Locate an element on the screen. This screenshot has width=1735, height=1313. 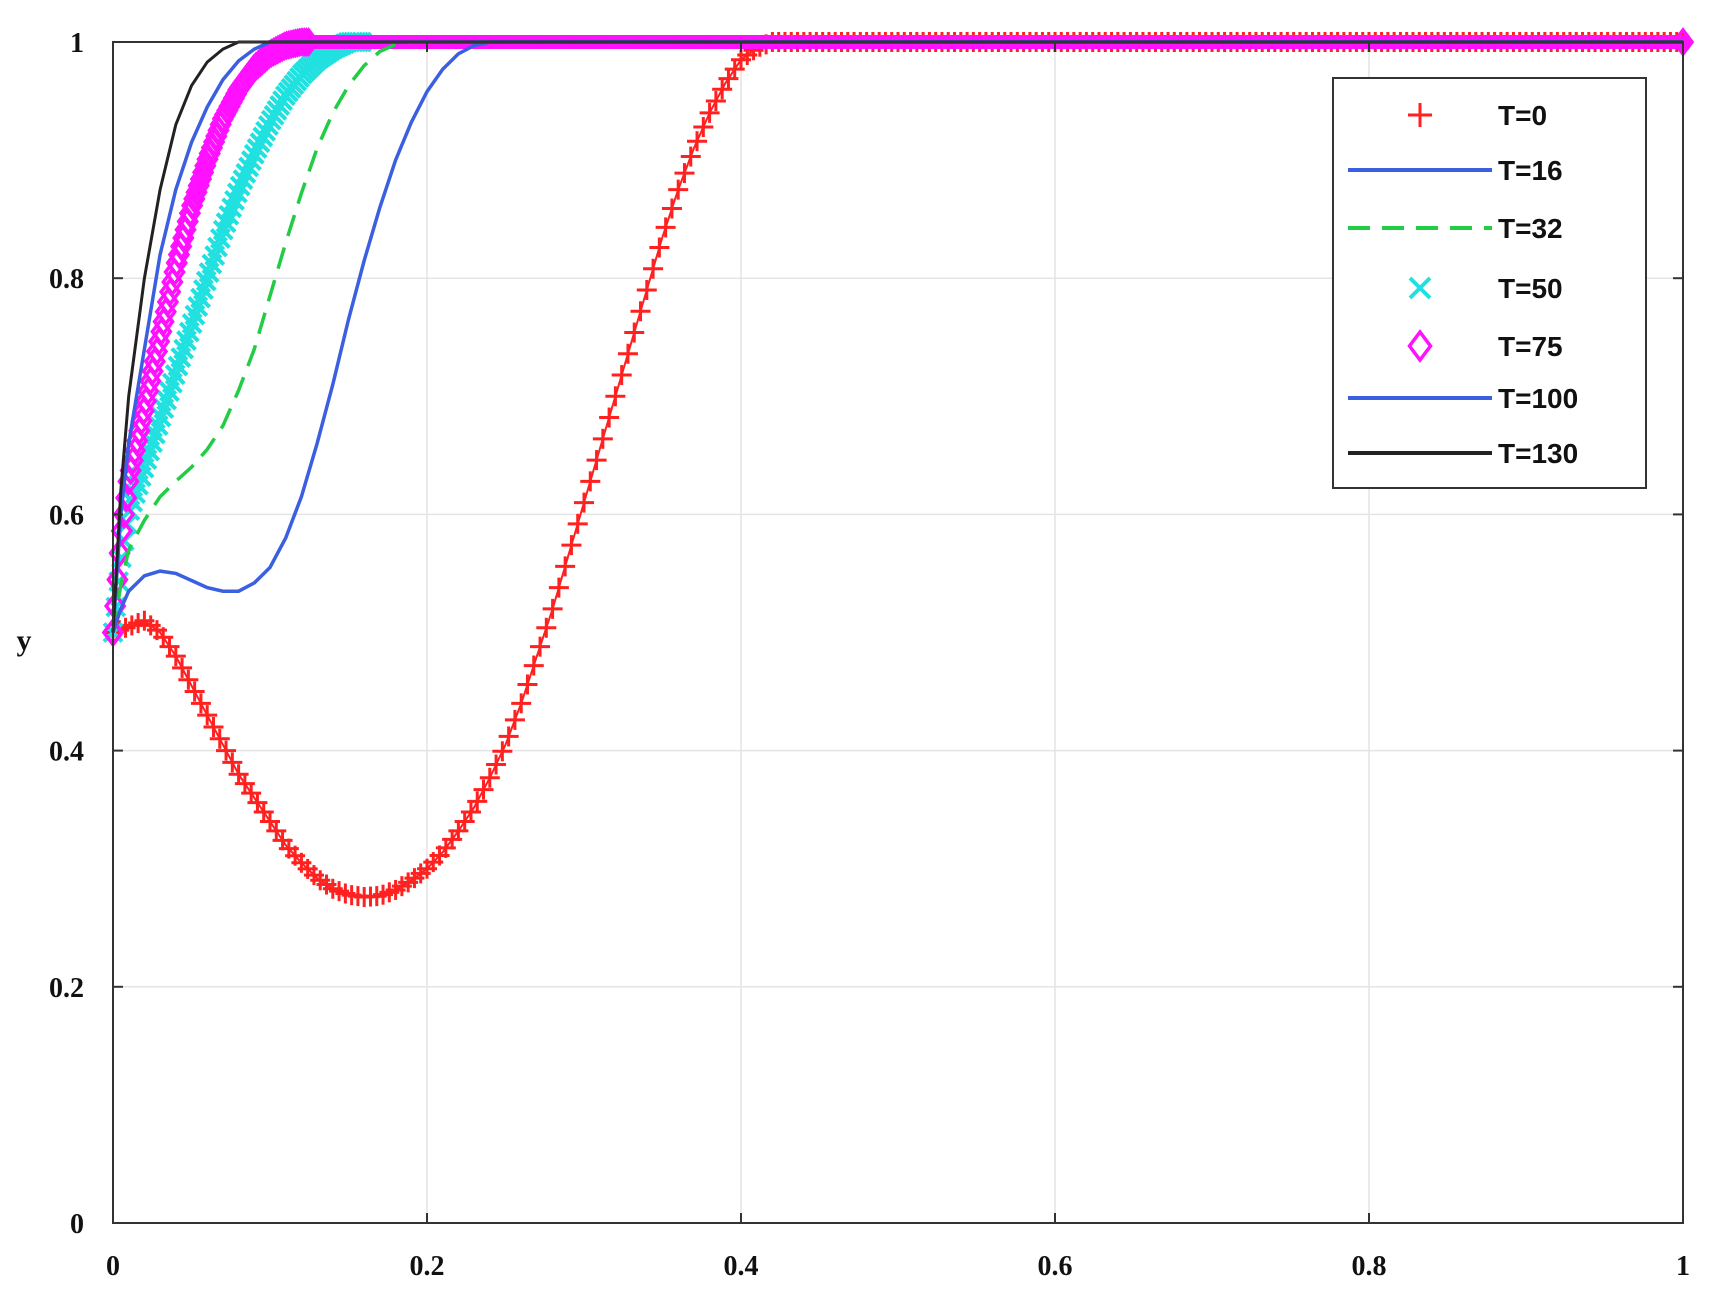
legend-label: T=50 is located at coordinates (1530, 288).